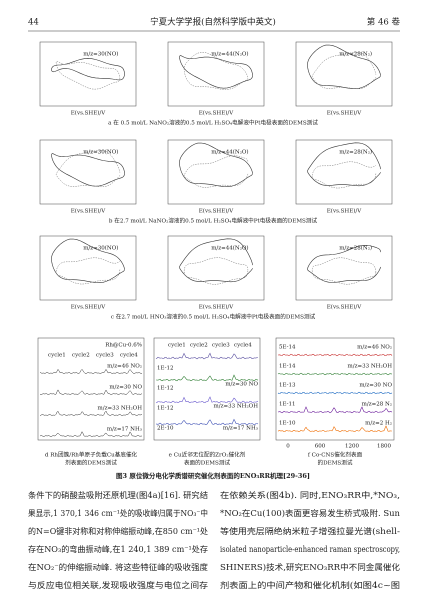  What do you see at coordinates (310, 567) in the screenshot?
I see `body-line: SHINERS)技术,研究ENO₃RR中不同金属催化` at bounding box center [310, 567].